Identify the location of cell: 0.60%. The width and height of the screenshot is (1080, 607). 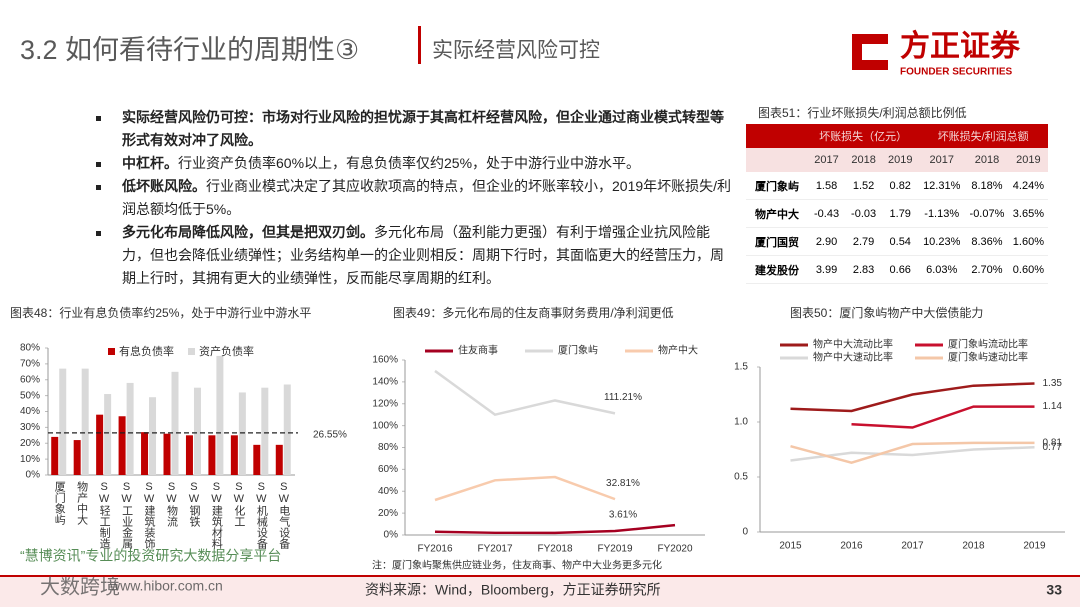
(1028, 269).